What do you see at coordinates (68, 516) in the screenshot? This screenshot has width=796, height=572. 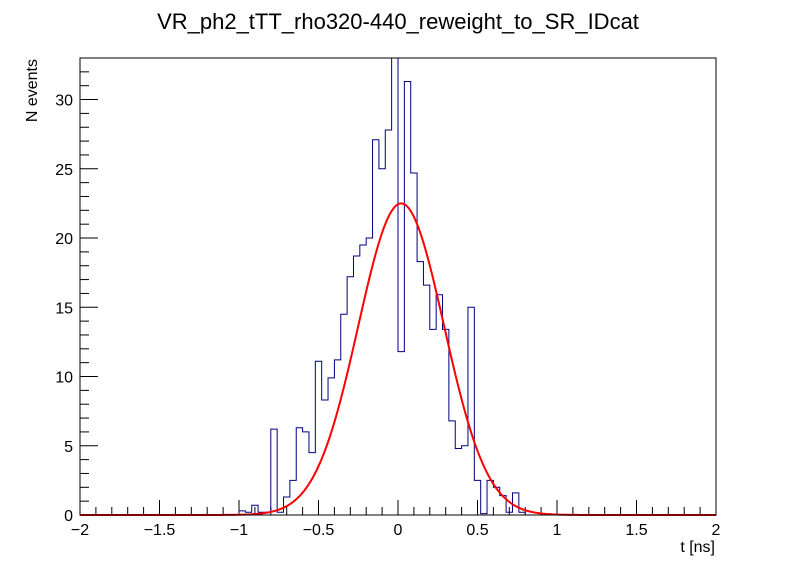 I see `y-tick-label: 0` at bounding box center [68, 516].